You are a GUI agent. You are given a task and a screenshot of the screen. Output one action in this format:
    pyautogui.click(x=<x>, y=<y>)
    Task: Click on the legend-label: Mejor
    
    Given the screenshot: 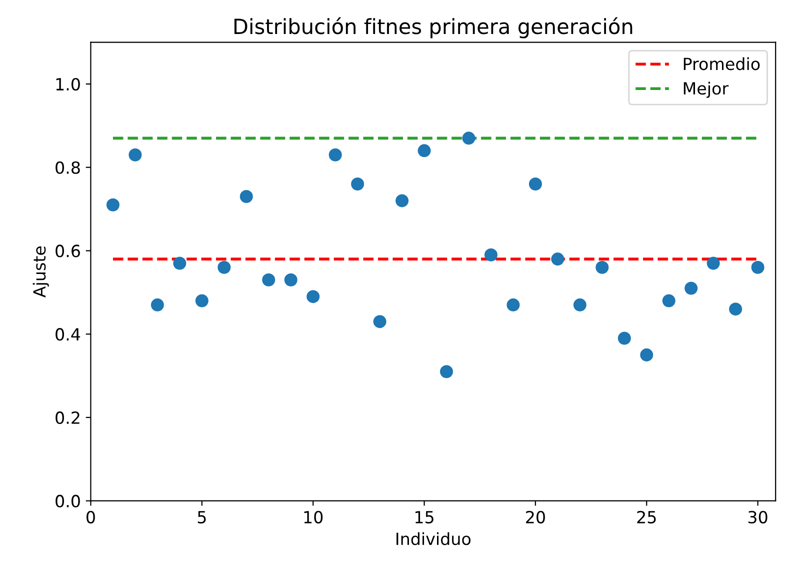 What is the action you would take?
    pyautogui.click(x=706, y=90)
    